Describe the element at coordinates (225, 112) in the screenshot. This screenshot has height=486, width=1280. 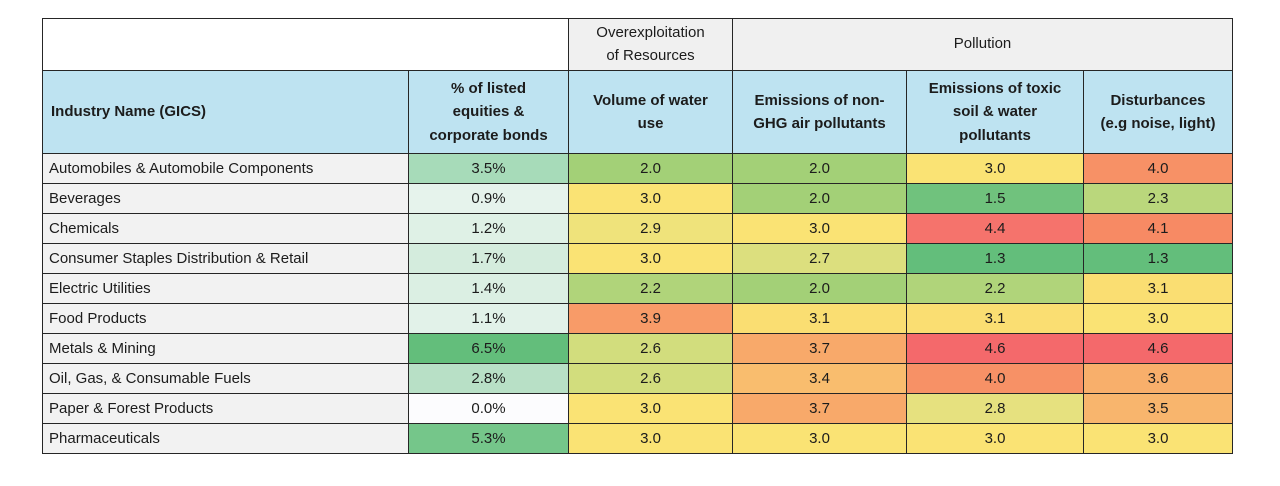
I see `column-header-industry-name: Industry Name (GICS)` at that location.